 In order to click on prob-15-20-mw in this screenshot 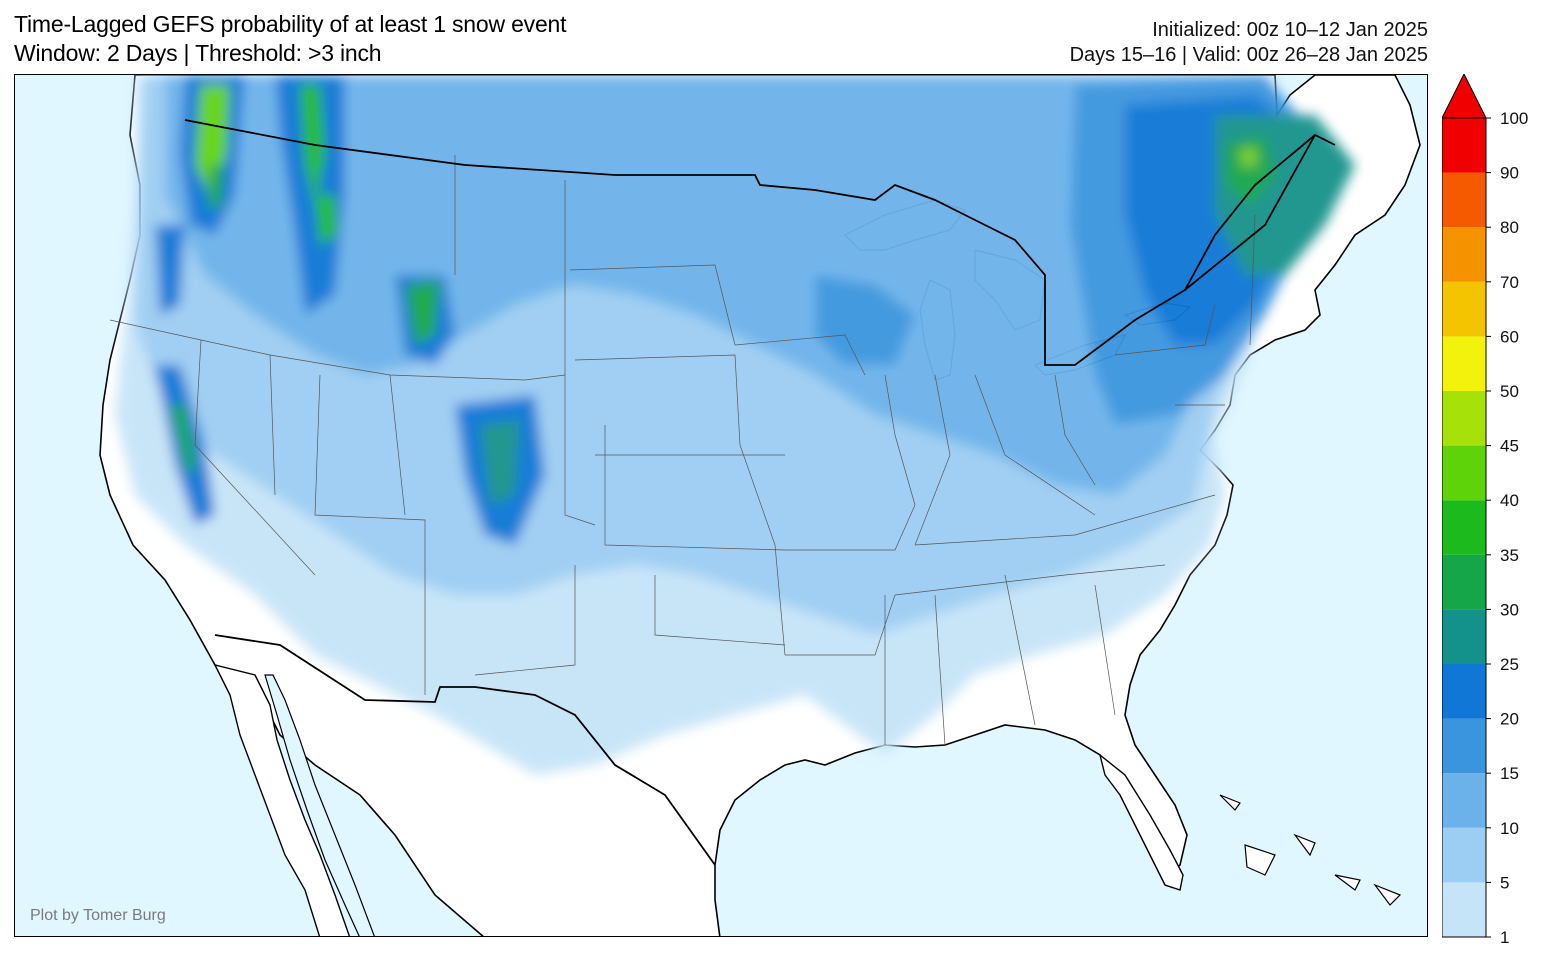, I will do `click(865, 320)`.